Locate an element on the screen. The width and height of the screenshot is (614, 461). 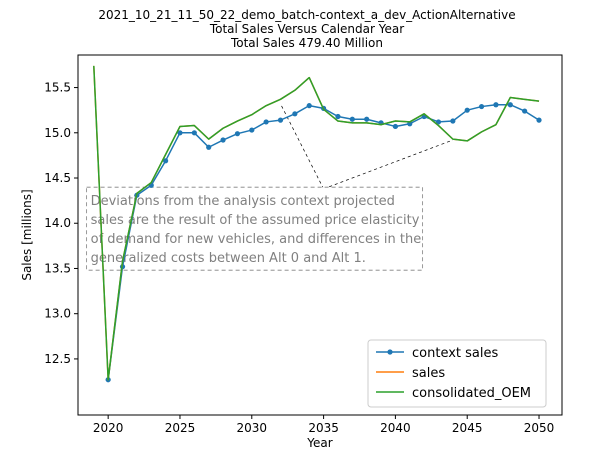
y-tick-label: 13.0 is located at coordinates (57, 314).